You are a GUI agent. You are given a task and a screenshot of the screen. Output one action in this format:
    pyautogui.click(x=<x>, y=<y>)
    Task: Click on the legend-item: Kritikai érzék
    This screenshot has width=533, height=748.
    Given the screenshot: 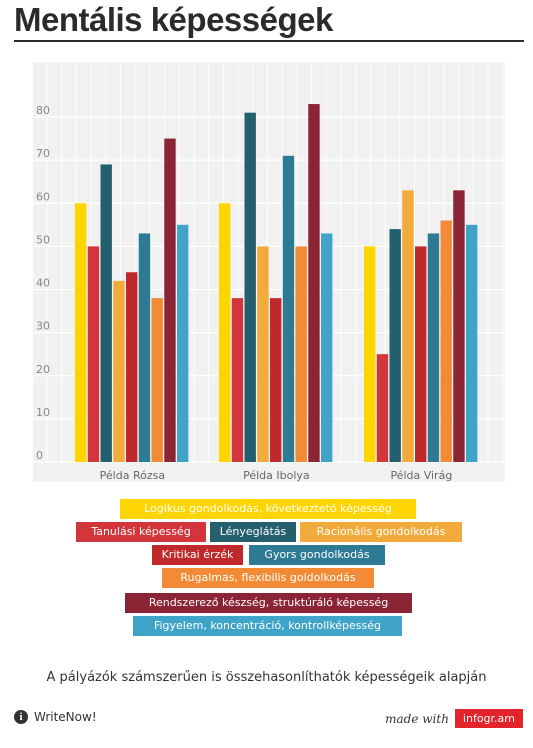 What is the action you would take?
    pyautogui.click(x=197, y=555)
    